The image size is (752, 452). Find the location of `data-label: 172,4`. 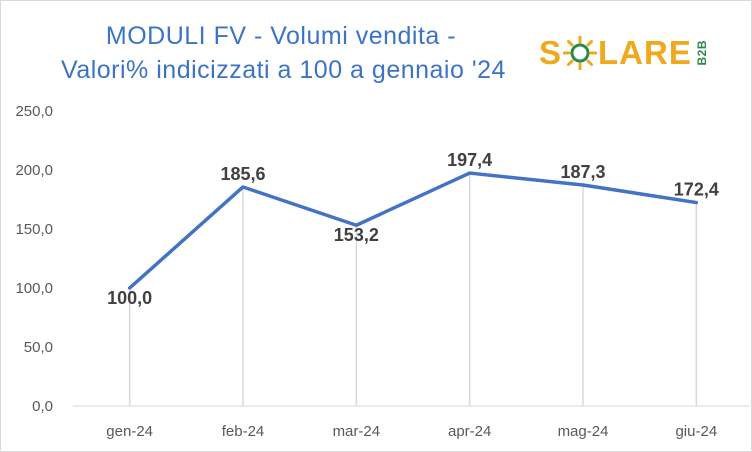

data-label: 172,4 is located at coordinates (696, 190).